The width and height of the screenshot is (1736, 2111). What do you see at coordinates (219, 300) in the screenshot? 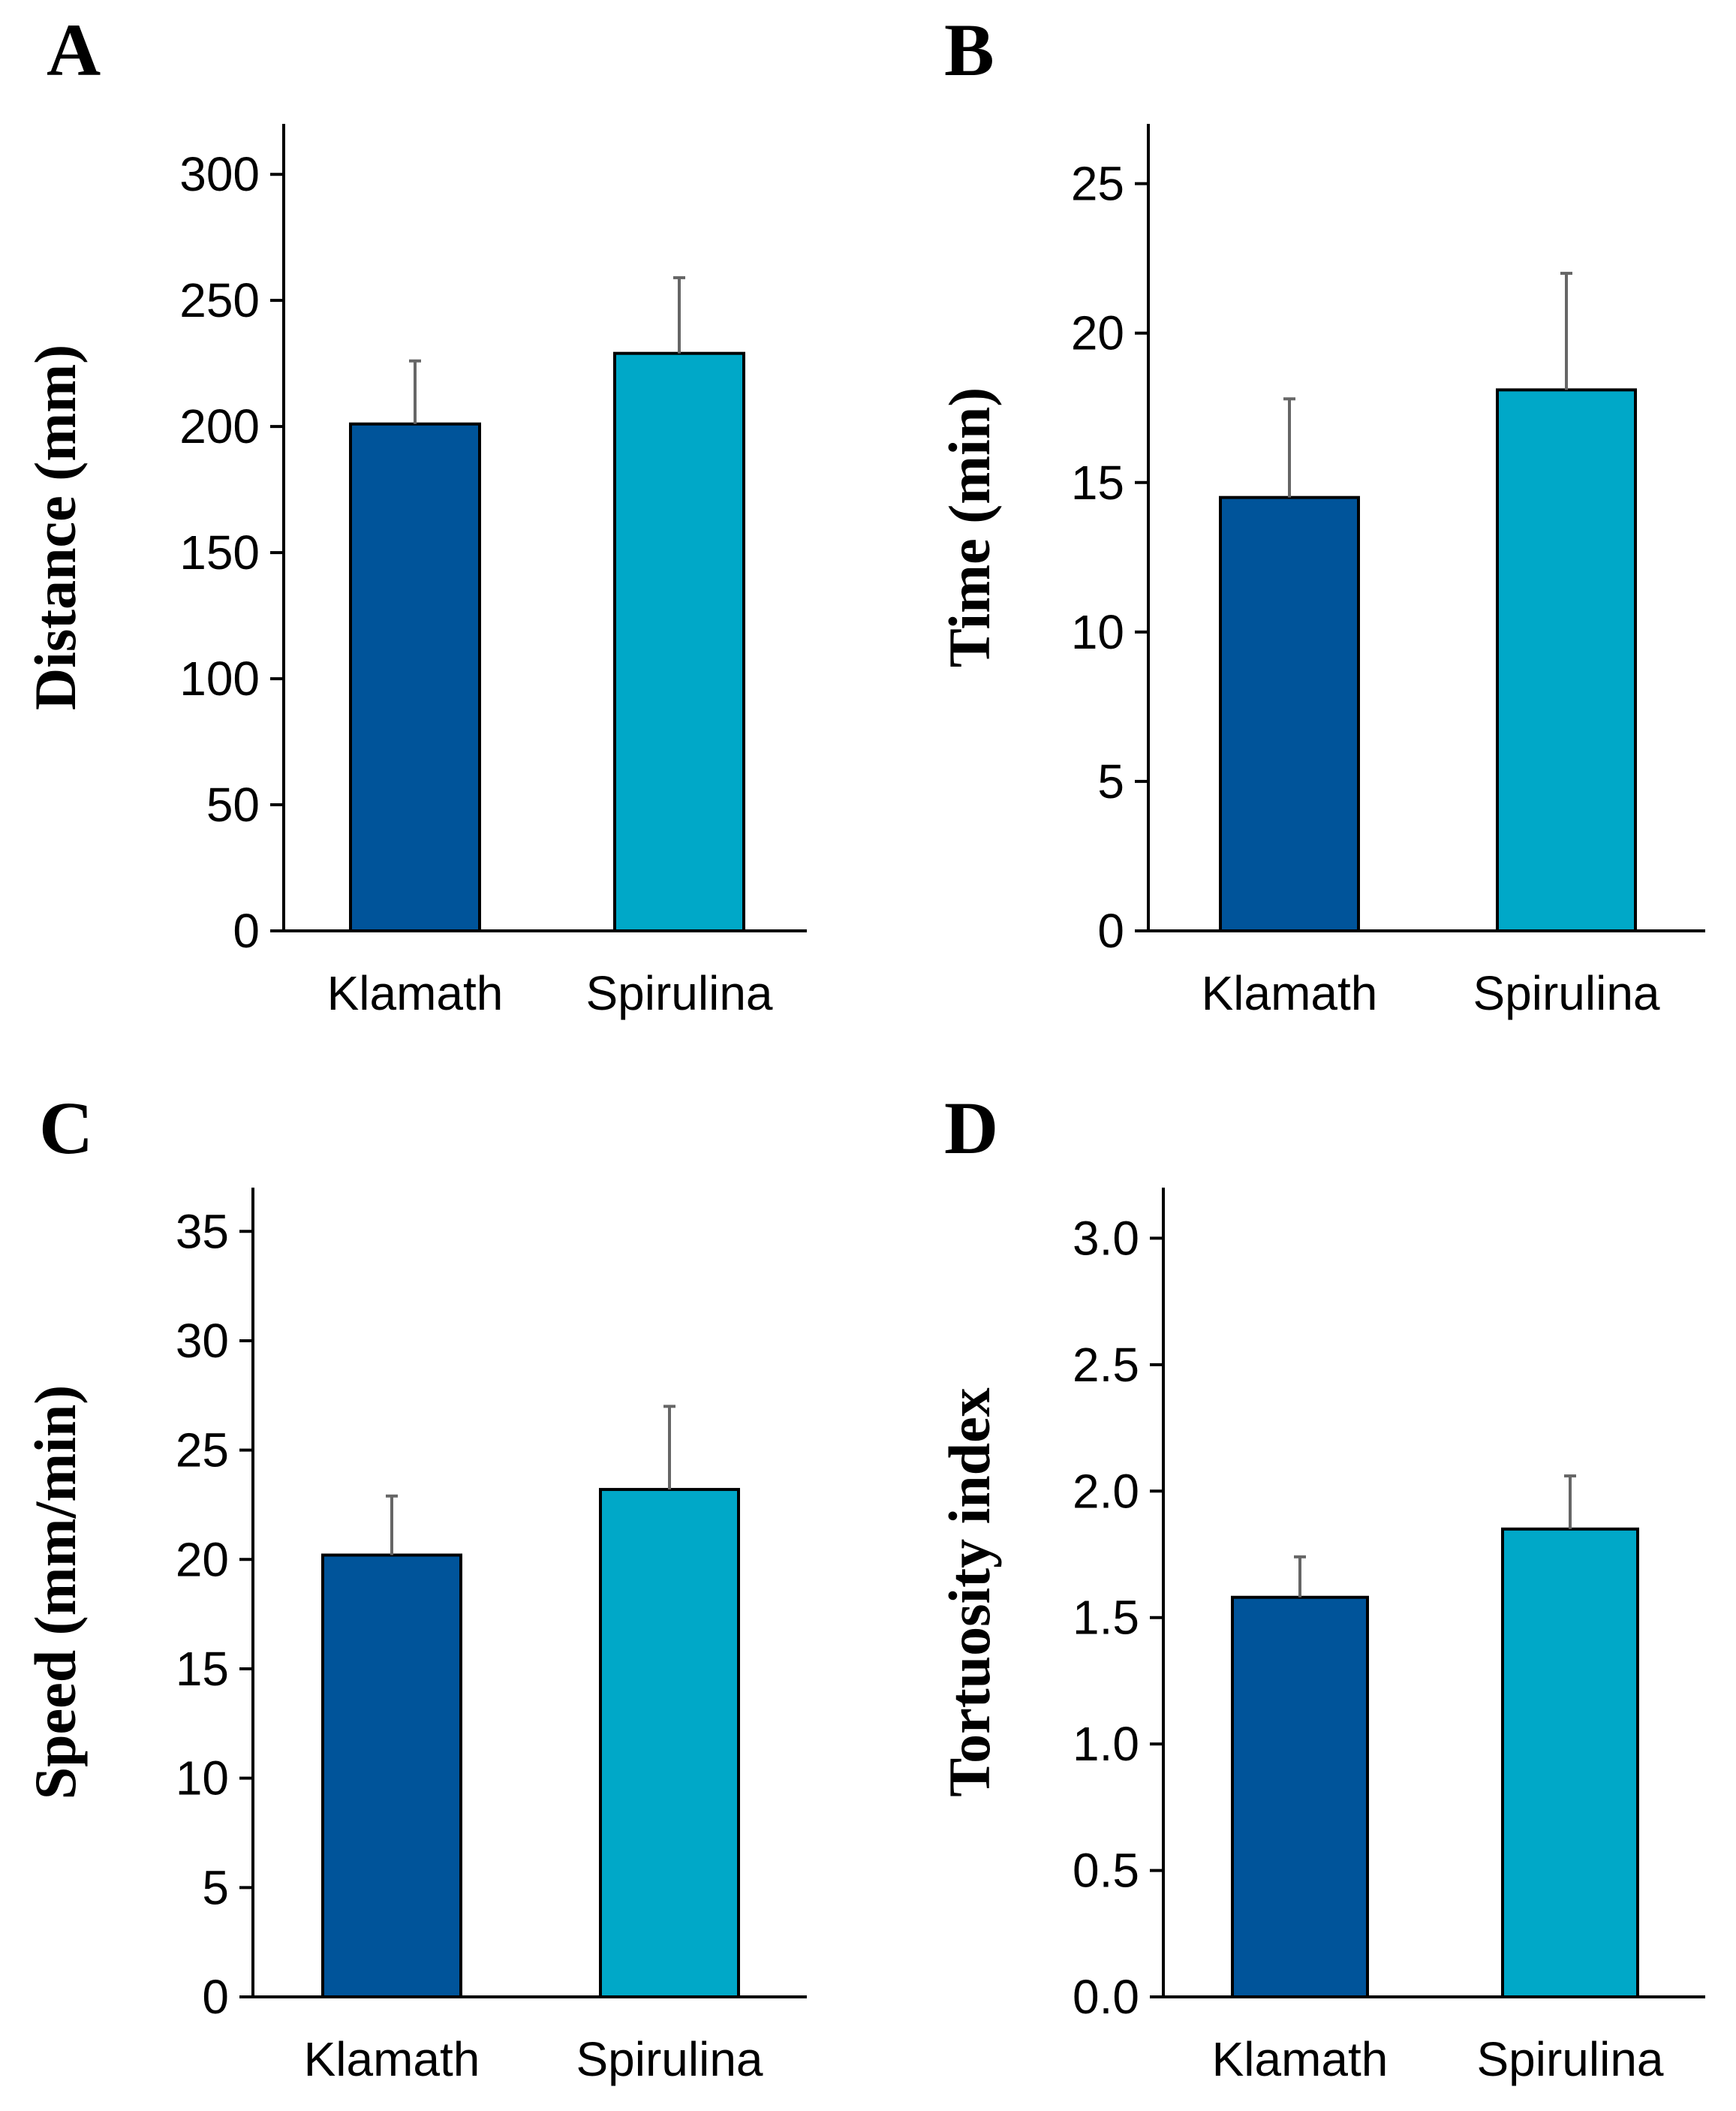
I see `y-tick-label: 250` at bounding box center [219, 300].